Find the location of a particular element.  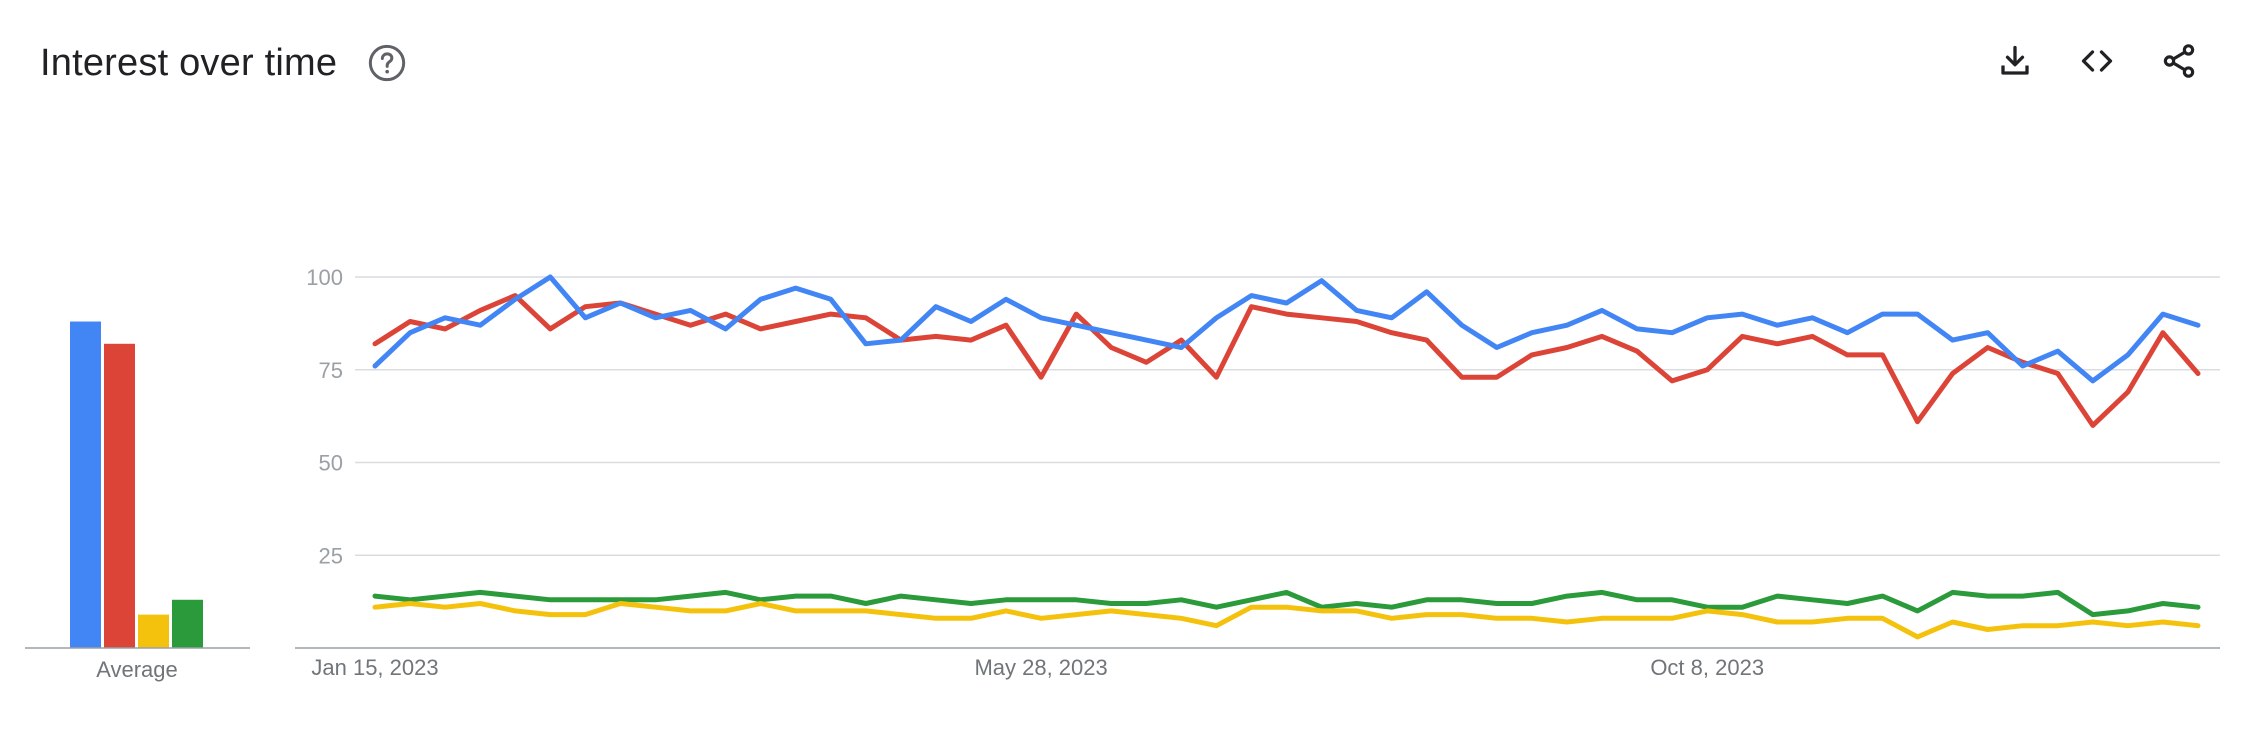

x-tick-label: Oct 8, 2023 is located at coordinates (1707, 667).